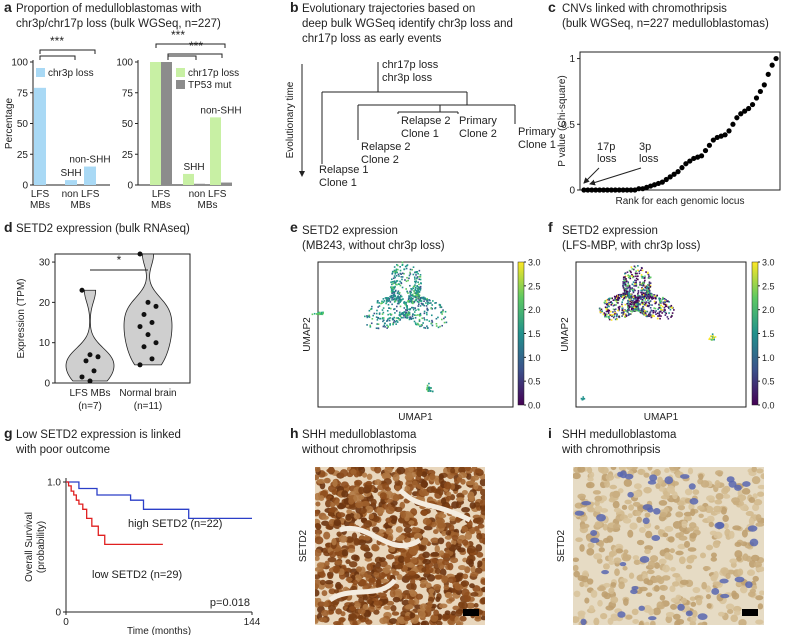  What do you see at coordinates (561, 545) in the screenshot?
I see `y-axis-label: SETD2` at bounding box center [561, 545].